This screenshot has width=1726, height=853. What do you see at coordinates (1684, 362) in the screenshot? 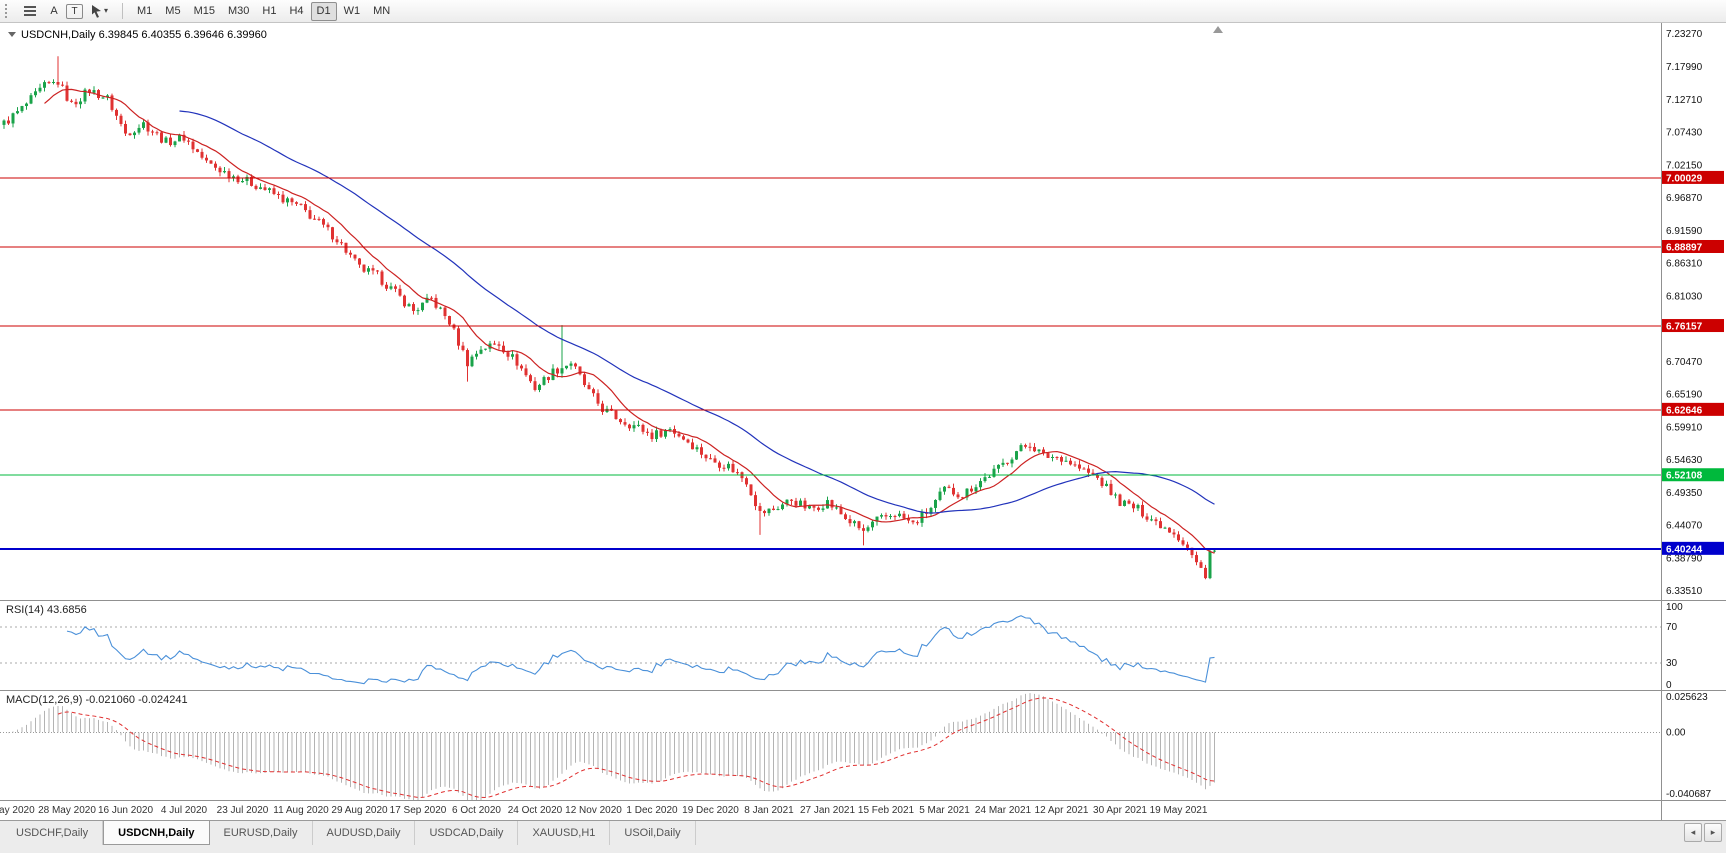
I see `price-axis-label: 6.70470` at bounding box center [1684, 362].